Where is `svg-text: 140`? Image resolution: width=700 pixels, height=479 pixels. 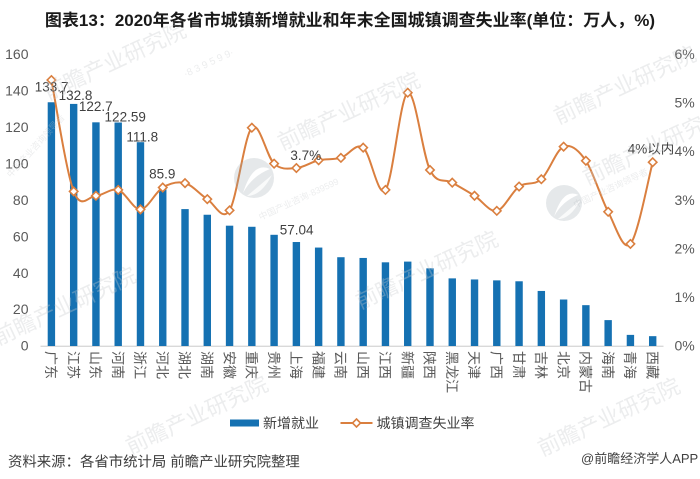
svg-text: 140 is located at coordinates (17, 90).